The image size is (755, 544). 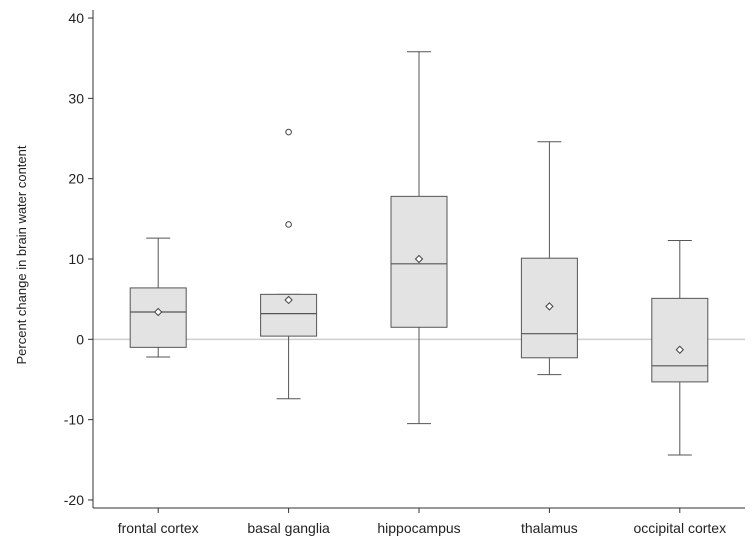 What do you see at coordinates (418, 528) in the screenshot?
I see `x-category-label: hippocampus` at bounding box center [418, 528].